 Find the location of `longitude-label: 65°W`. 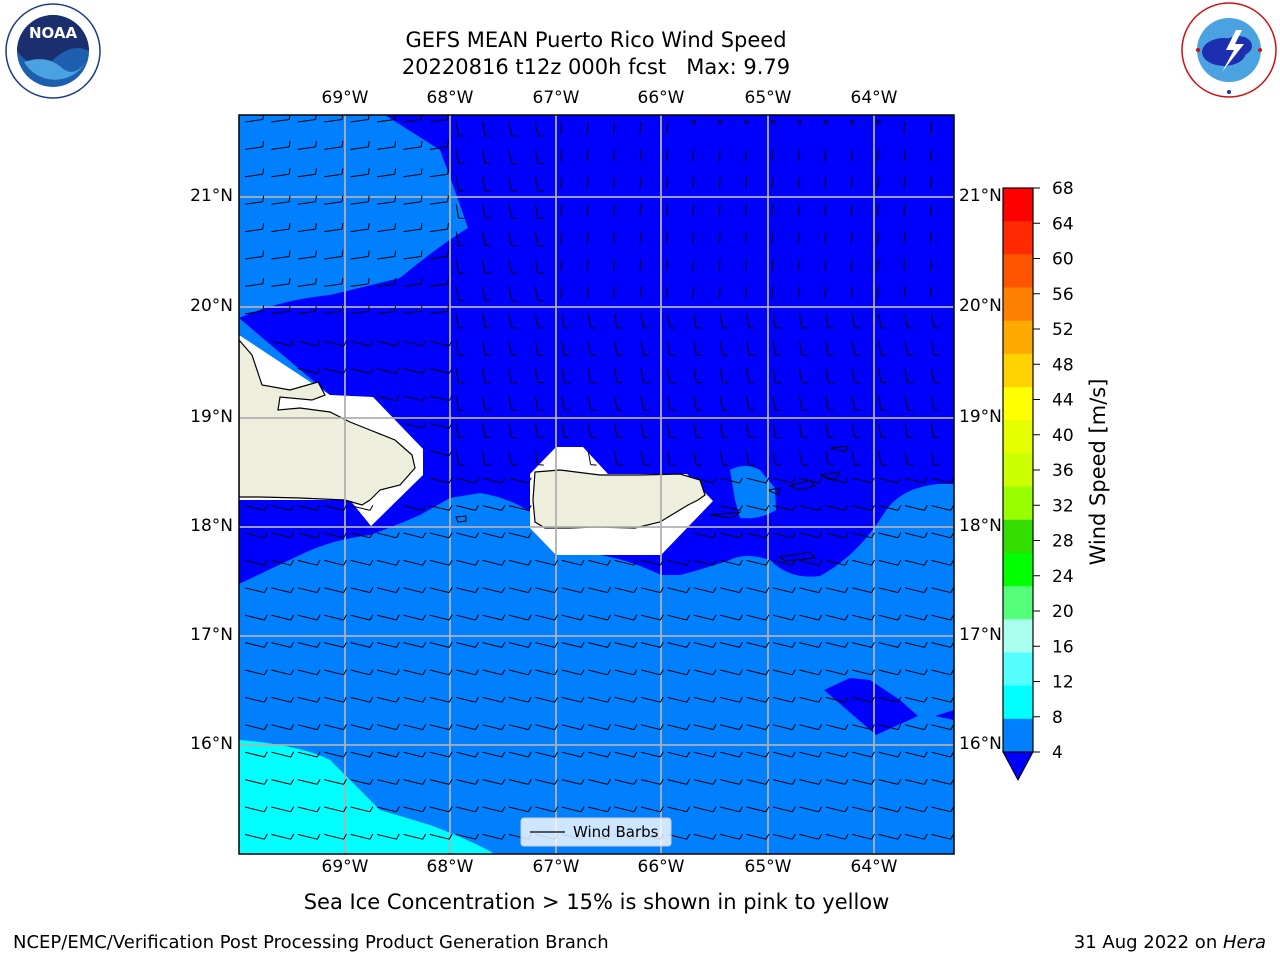

longitude-label: 65°W is located at coordinates (768, 867).